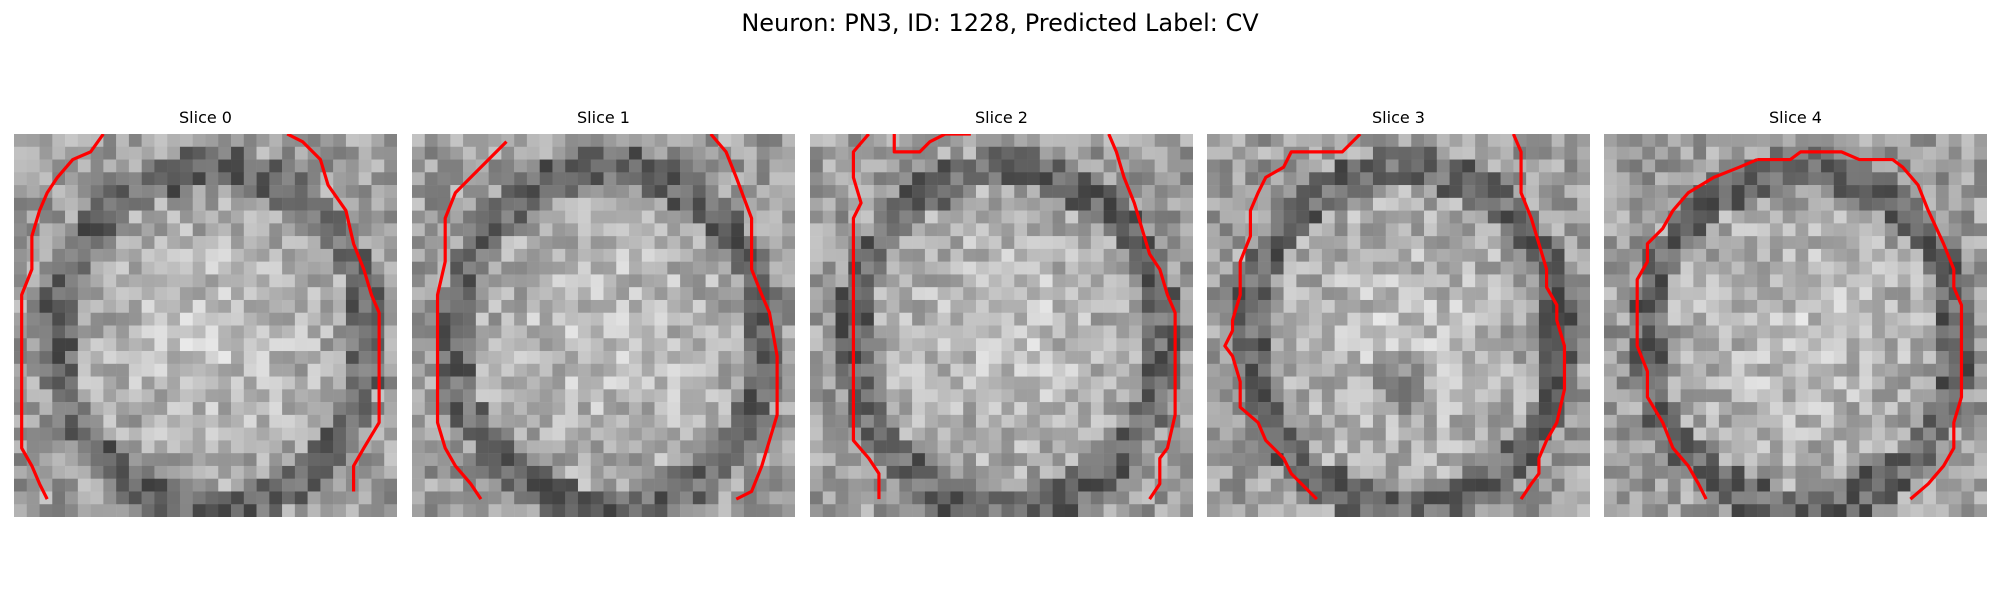  What do you see at coordinates (205, 117) in the screenshot?
I see `slice-title: Slice 0` at bounding box center [205, 117].